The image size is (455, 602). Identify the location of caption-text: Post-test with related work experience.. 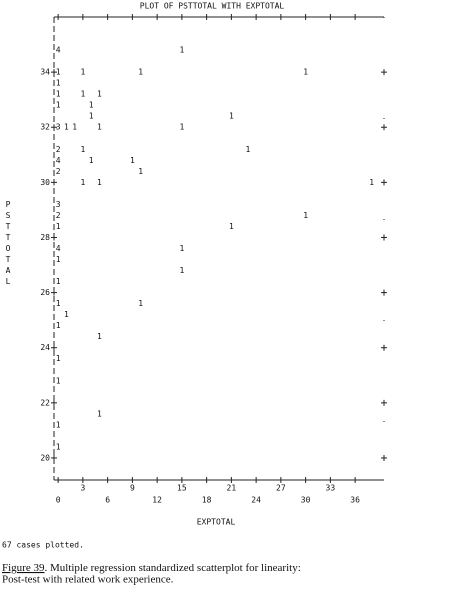
(88, 580).